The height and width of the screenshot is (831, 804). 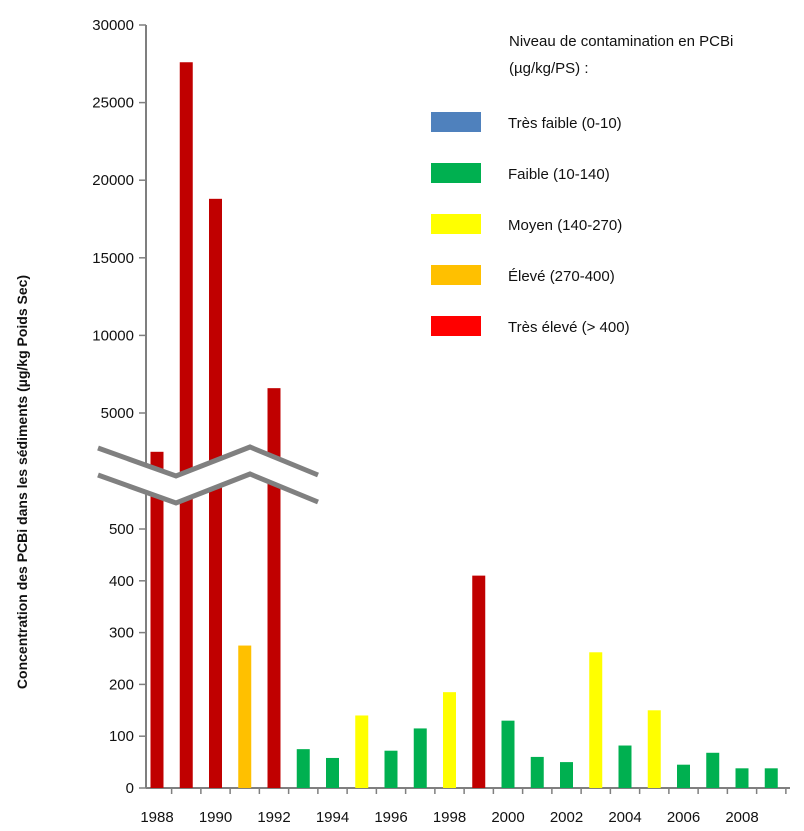 What do you see at coordinates (121, 684) in the screenshot?
I see `y-tick-label: 200` at bounding box center [121, 684].